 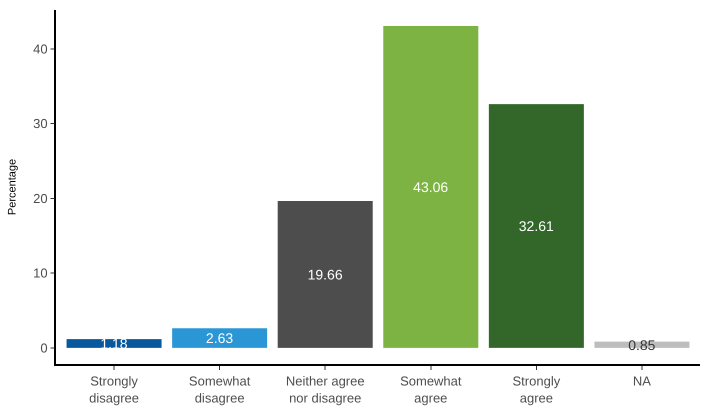 I want to click on x-tick-label: Somewhat agree, so click(x=431, y=389).